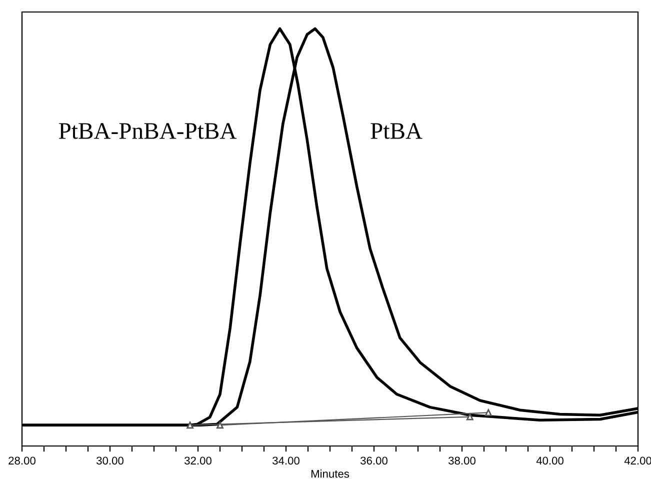 The width and height of the screenshot is (651, 479). Describe the element at coordinates (22, 460) in the screenshot. I see `x-tick-label: 28.00` at that location.